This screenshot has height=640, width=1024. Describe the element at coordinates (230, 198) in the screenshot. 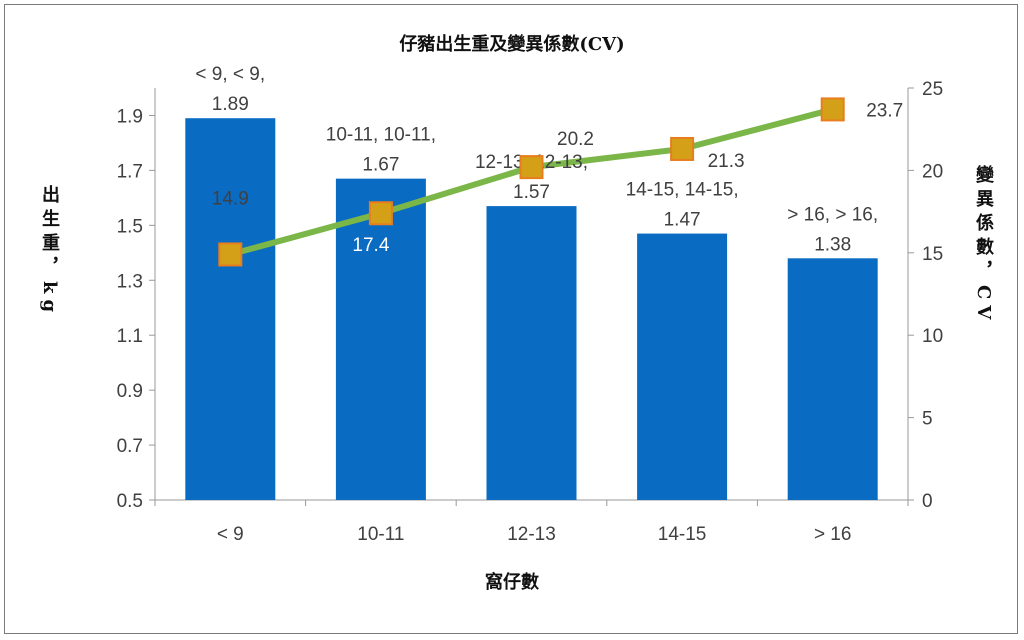

I see `line-data-label: 14.9` at that location.